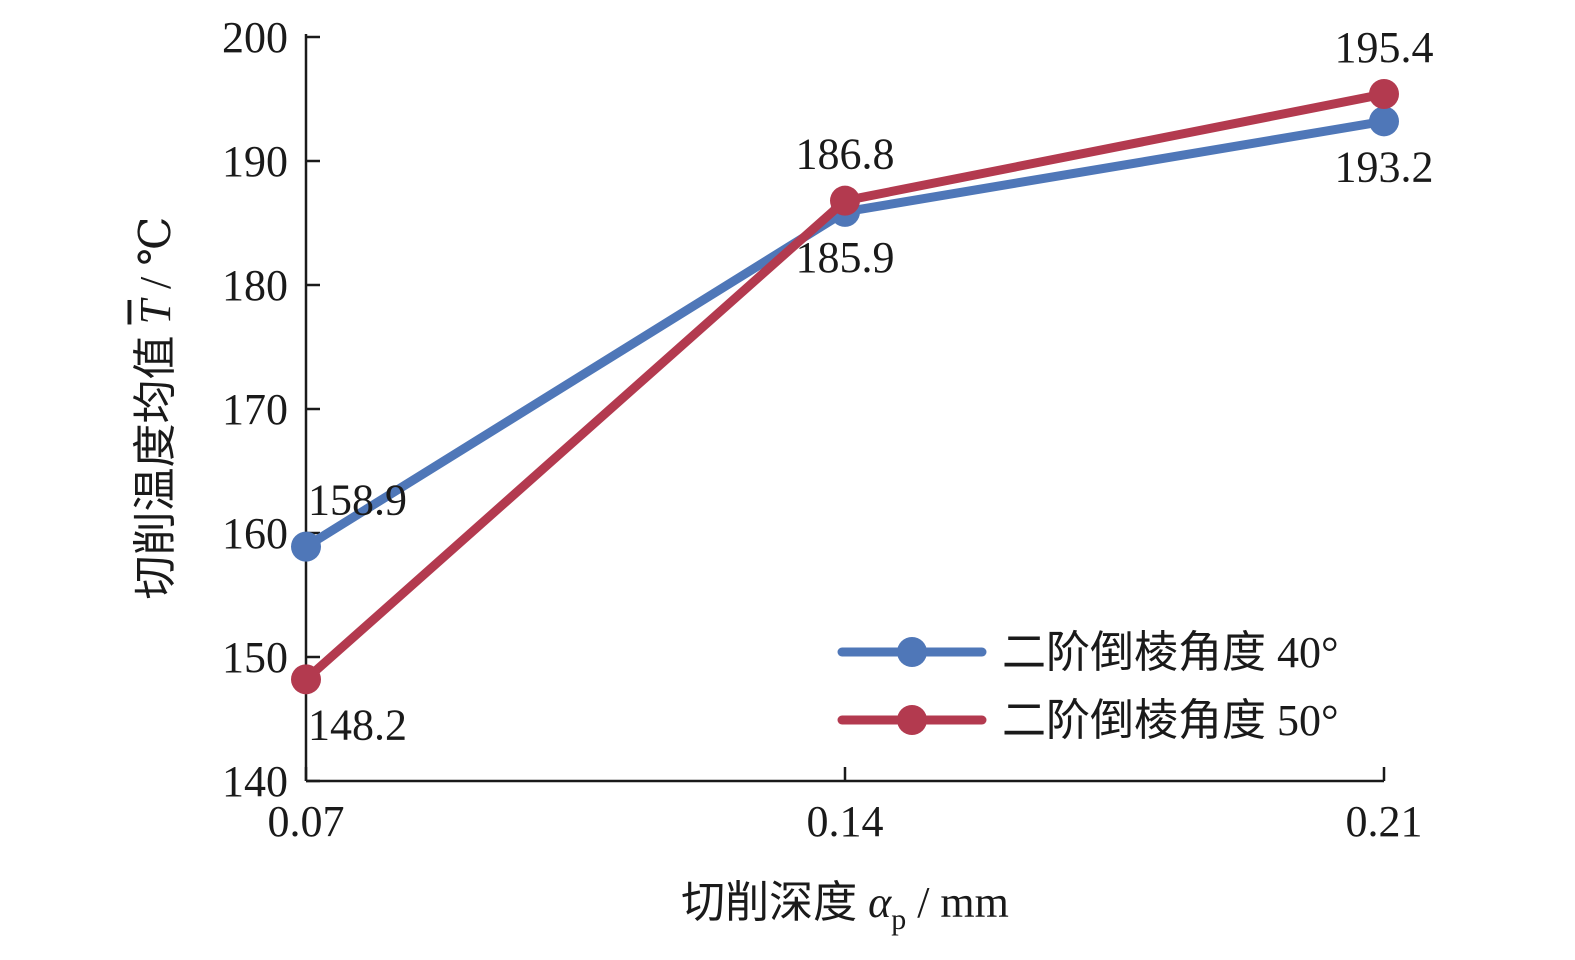 The width and height of the screenshot is (1575, 960). What do you see at coordinates (898, 919) in the screenshot?
I see `x-title-subscript: p` at bounding box center [898, 919].